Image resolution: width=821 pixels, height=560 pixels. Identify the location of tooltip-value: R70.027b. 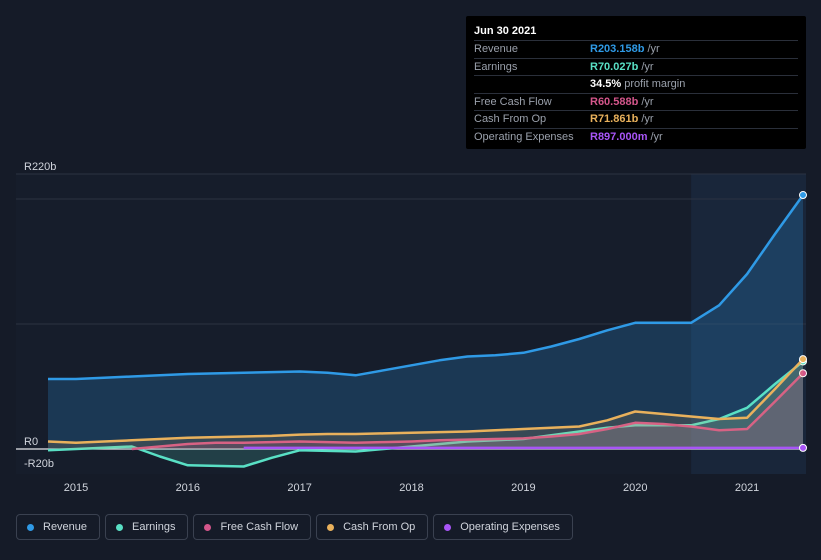
(614, 66).